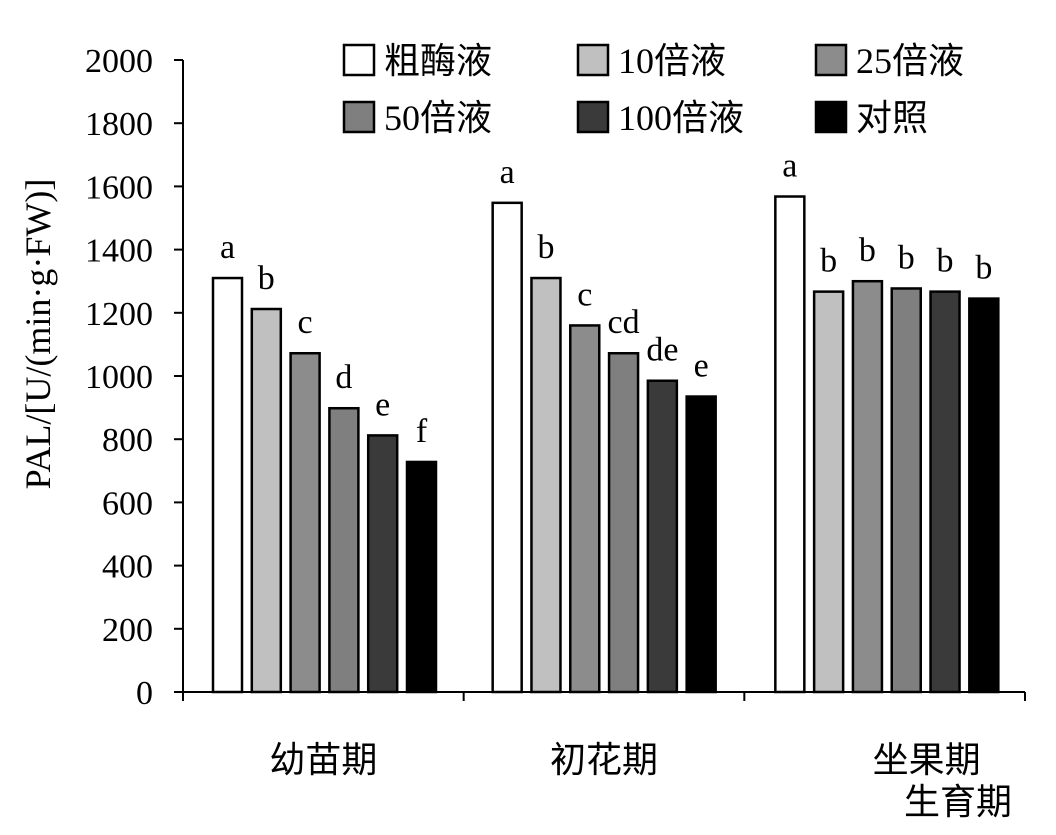  Describe the element at coordinates (127, 440) in the screenshot. I see `y-tick-label: 800` at that location.